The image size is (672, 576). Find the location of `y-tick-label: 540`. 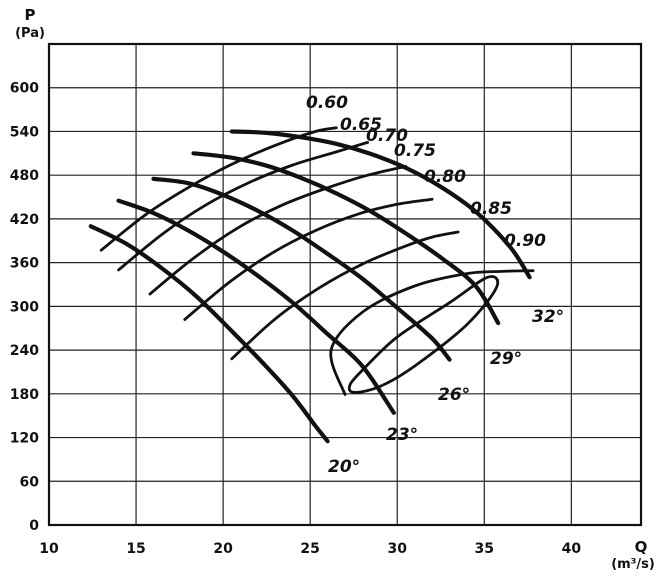

y-tick-label: 540 is located at coordinates (24, 132).